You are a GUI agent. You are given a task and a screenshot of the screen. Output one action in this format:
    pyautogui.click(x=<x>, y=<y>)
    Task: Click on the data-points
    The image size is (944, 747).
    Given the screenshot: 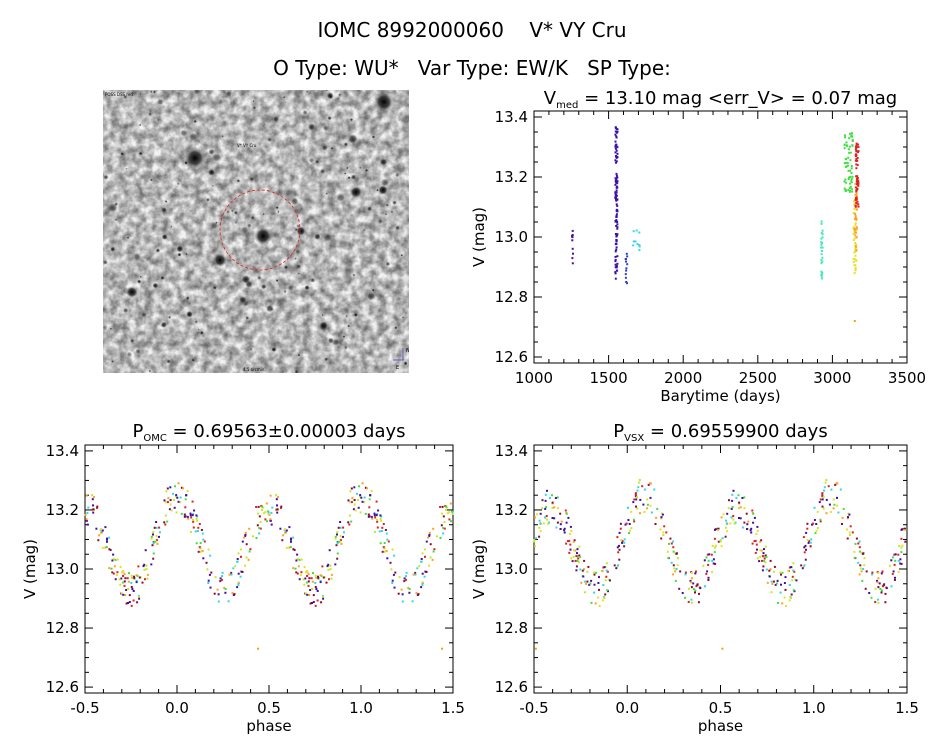 What is the action you would take?
    pyautogui.click(x=269, y=566)
    